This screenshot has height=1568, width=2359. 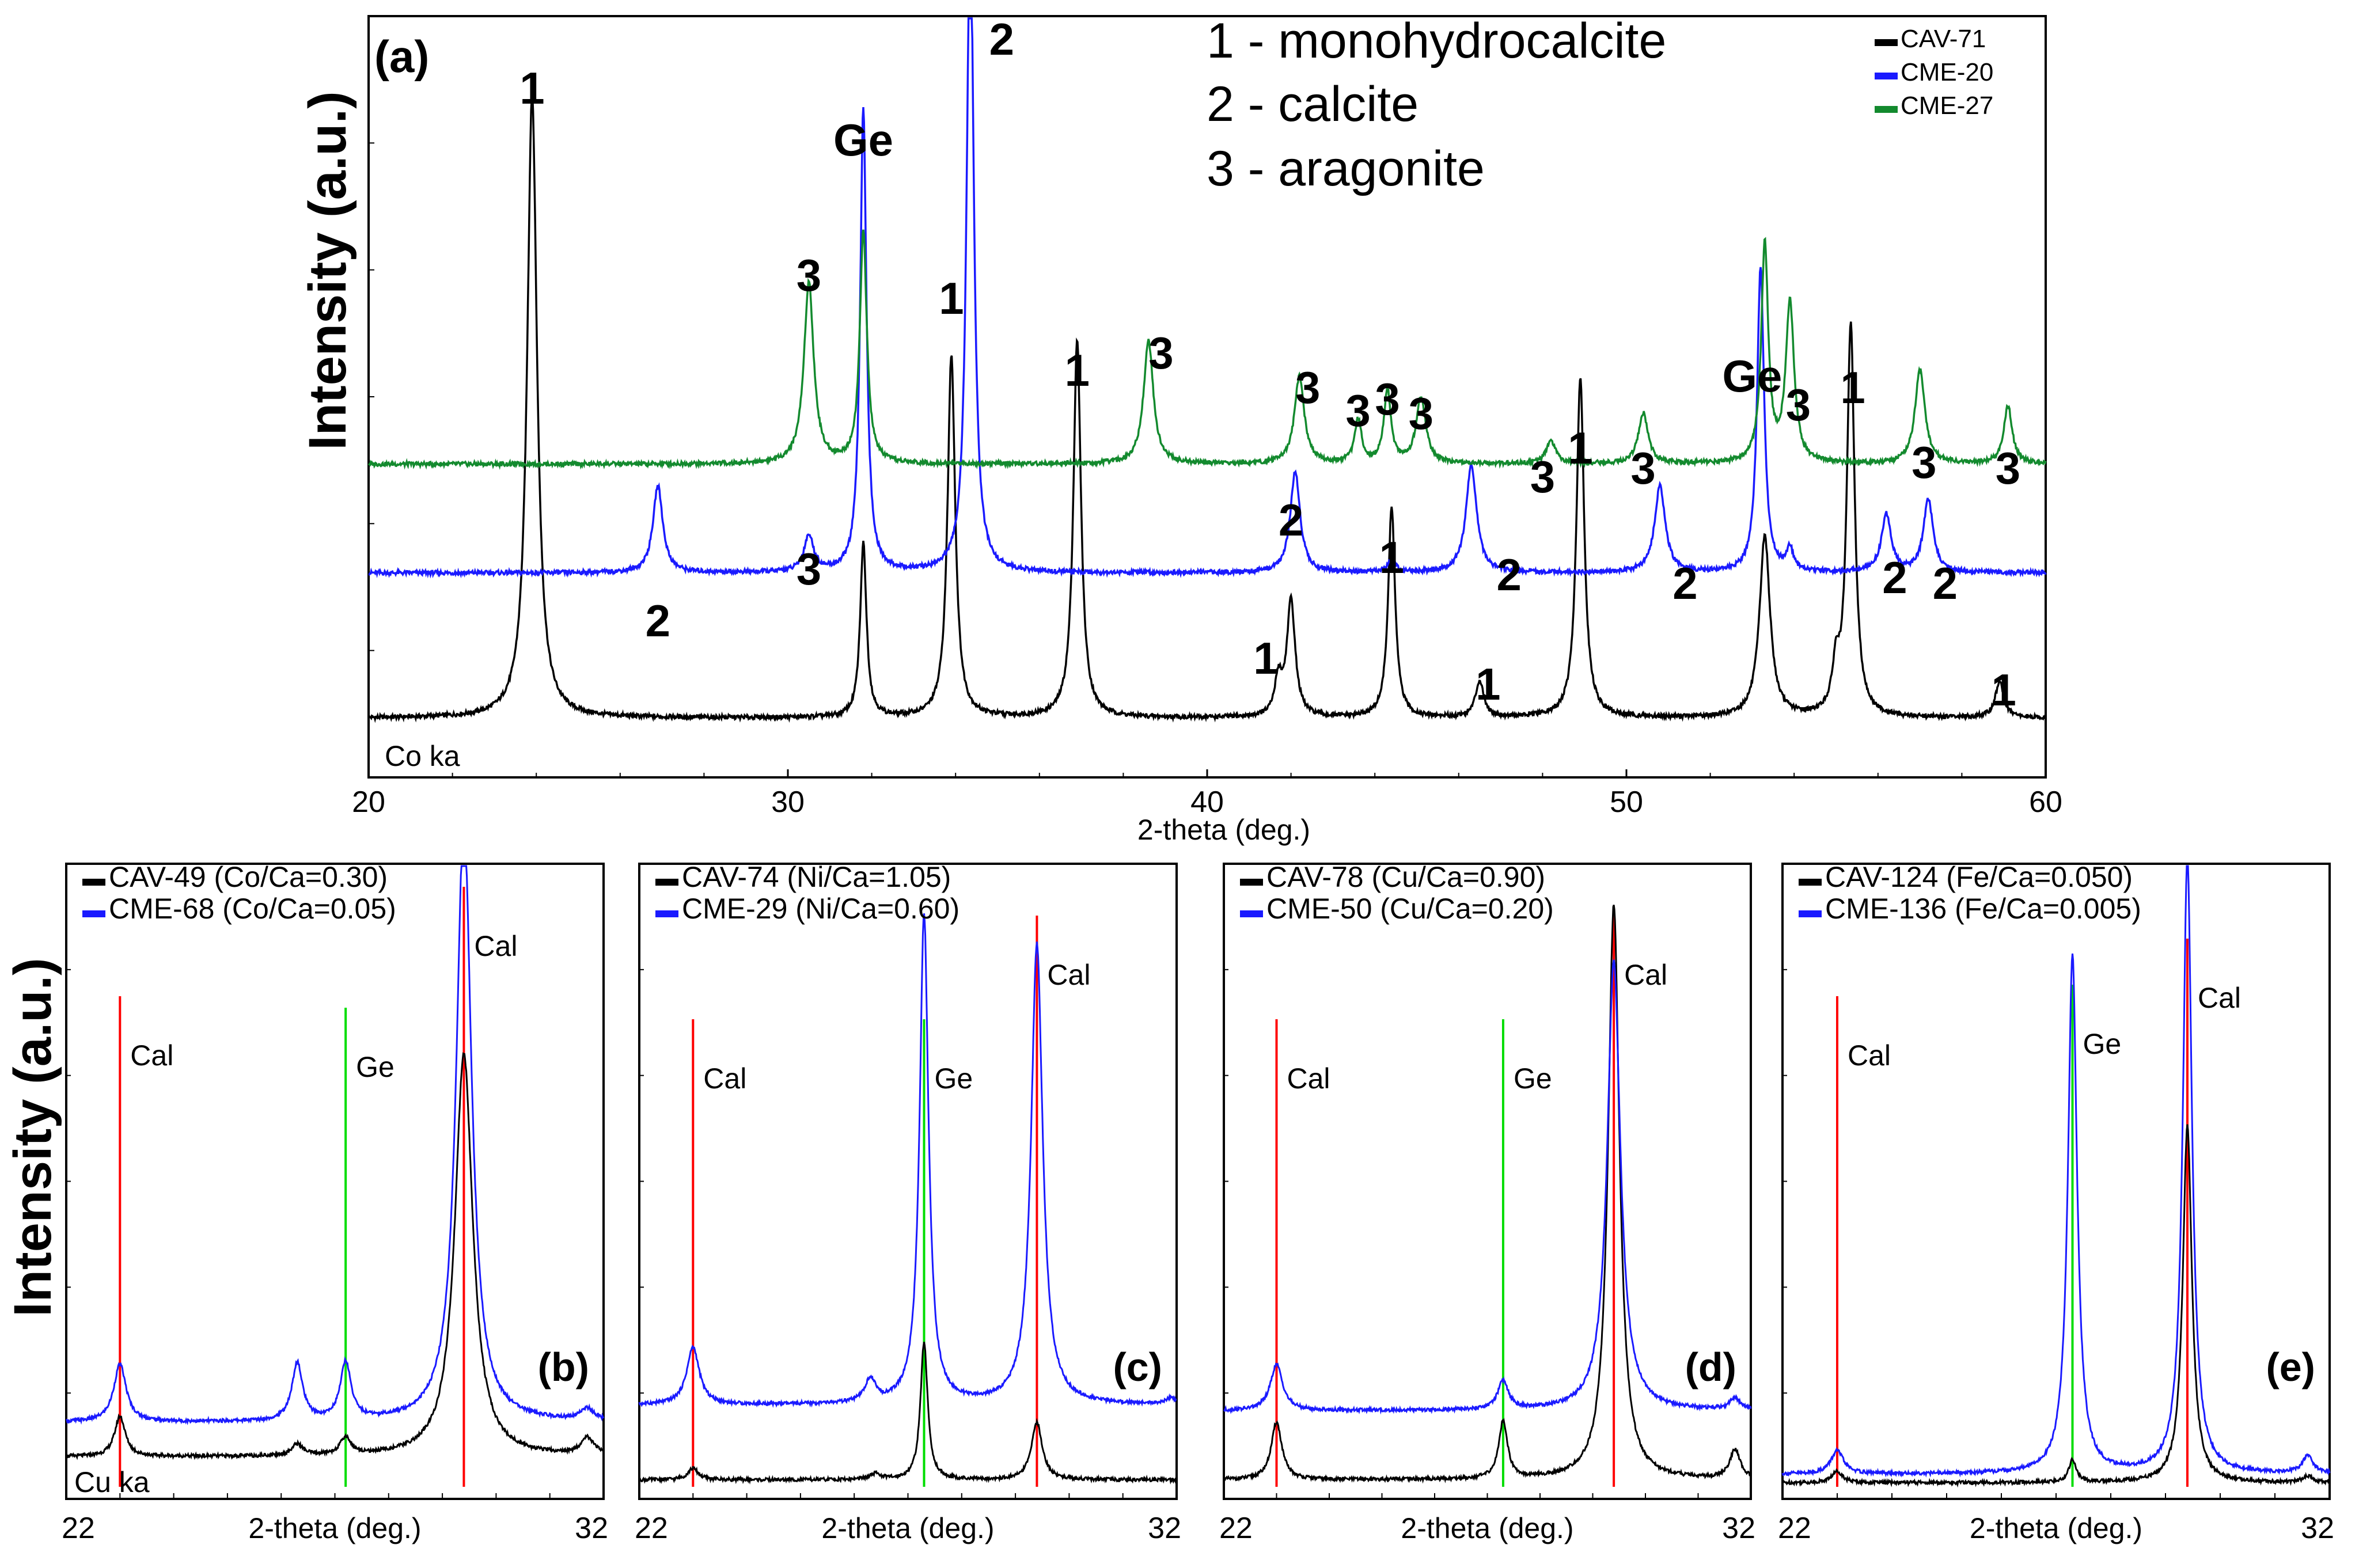 What do you see at coordinates (1346, 168) in the screenshot?
I see `phase-key-3: 3 - aragonite` at bounding box center [1346, 168].